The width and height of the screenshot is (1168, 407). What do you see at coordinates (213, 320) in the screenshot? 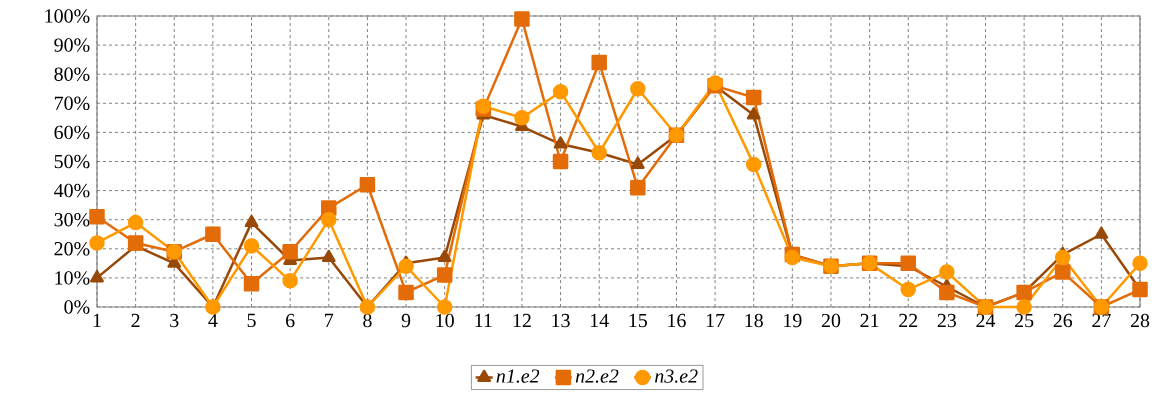
I see `x-tick-label: 4` at bounding box center [213, 320].